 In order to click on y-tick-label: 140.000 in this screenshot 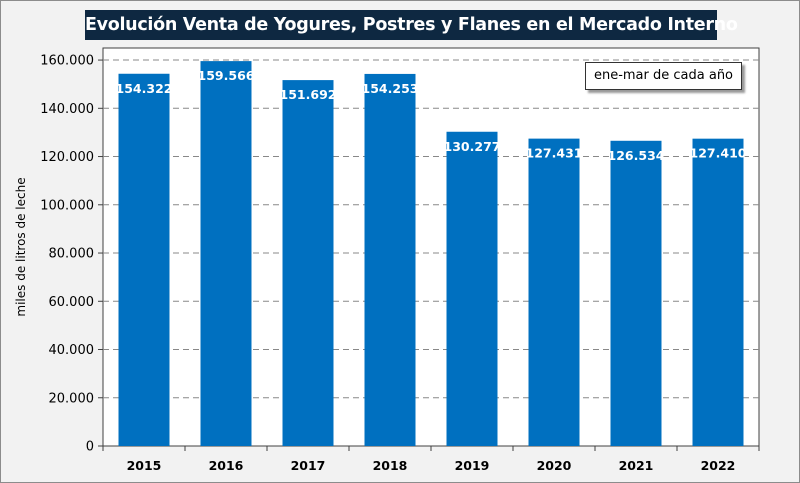, I will do `click(67, 109)`.